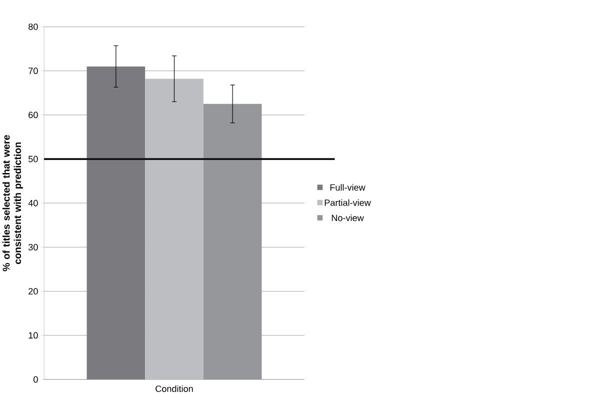 Image resolution: width=601 pixels, height=394 pixels. Describe the element at coordinates (33, 26) in the screenshot. I see `y-tick-label: 80` at that location.